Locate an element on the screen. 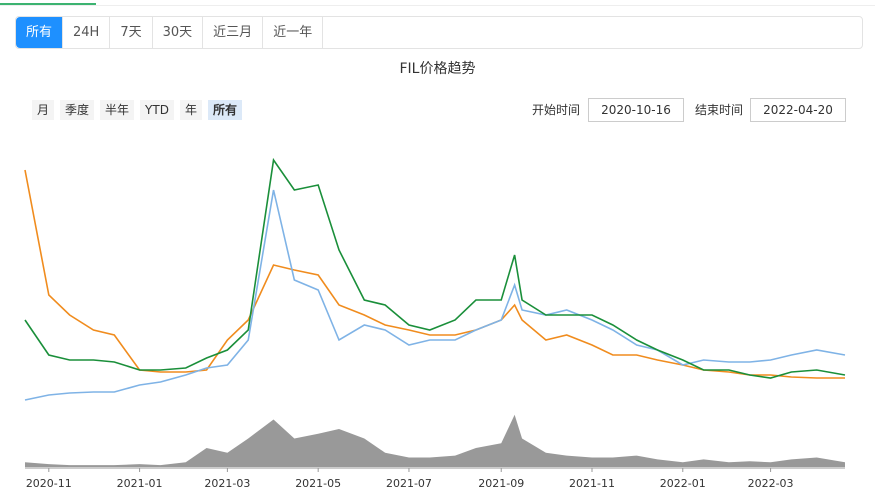 The image size is (875, 500). x-tick-label: 2021-01 is located at coordinates (140, 483).